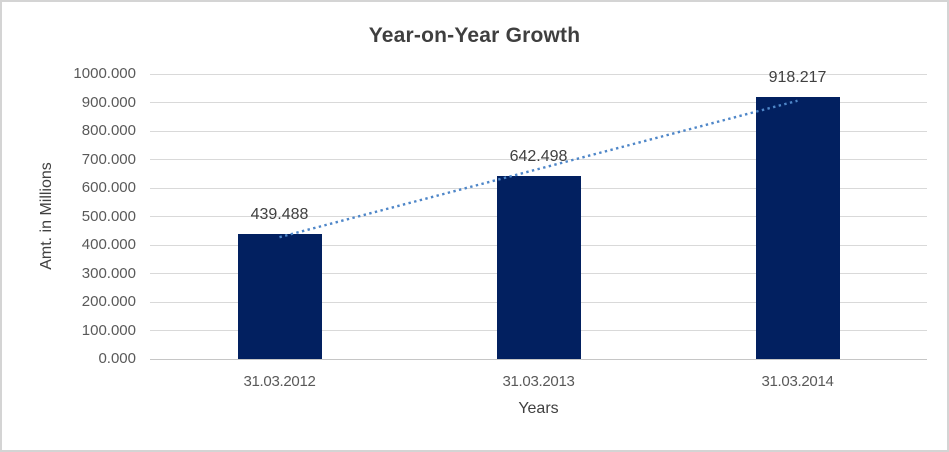 The width and height of the screenshot is (949, 452). Describe the element at coordinates (797, 78) in the screenshot. I see `bar-data-label: 918.217` at that location.